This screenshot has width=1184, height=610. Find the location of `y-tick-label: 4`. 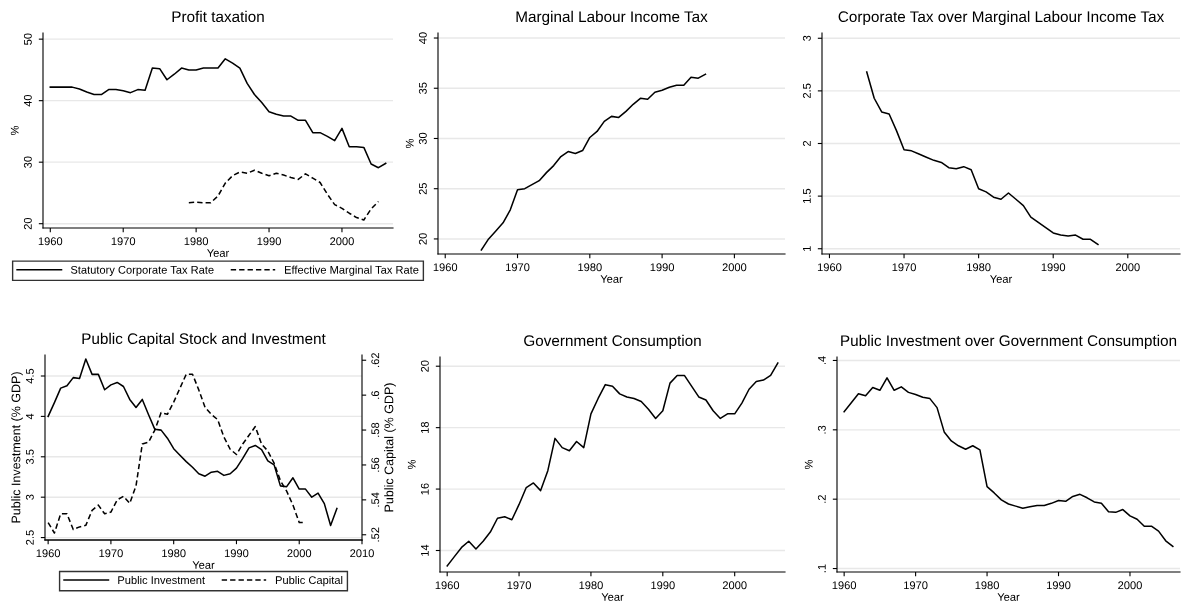

y-tick-label: 4 is located at coordinates (30, 416).